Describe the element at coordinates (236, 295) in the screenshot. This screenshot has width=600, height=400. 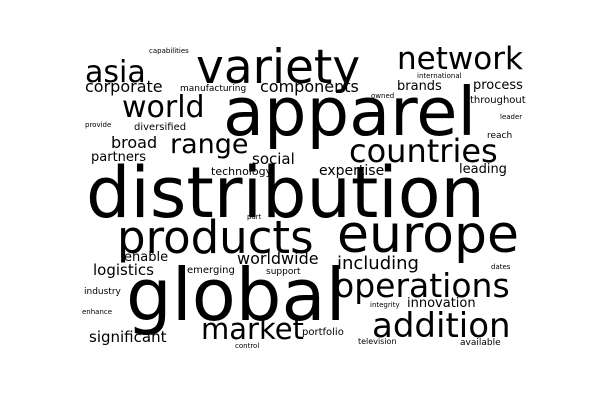
I see `word: global` at that location.